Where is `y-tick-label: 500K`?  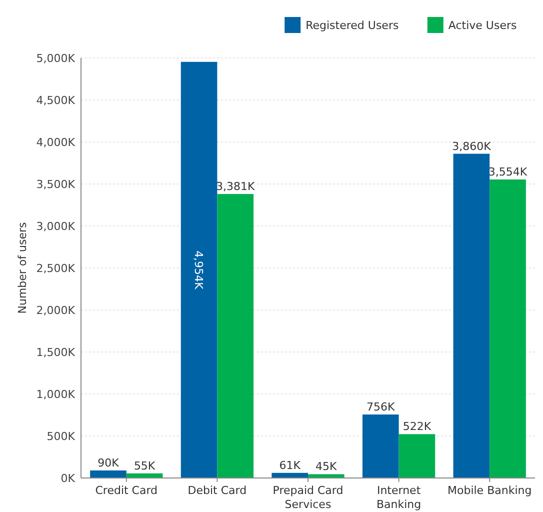
y-tick-label: 500K is located at coordinates (61, 436).